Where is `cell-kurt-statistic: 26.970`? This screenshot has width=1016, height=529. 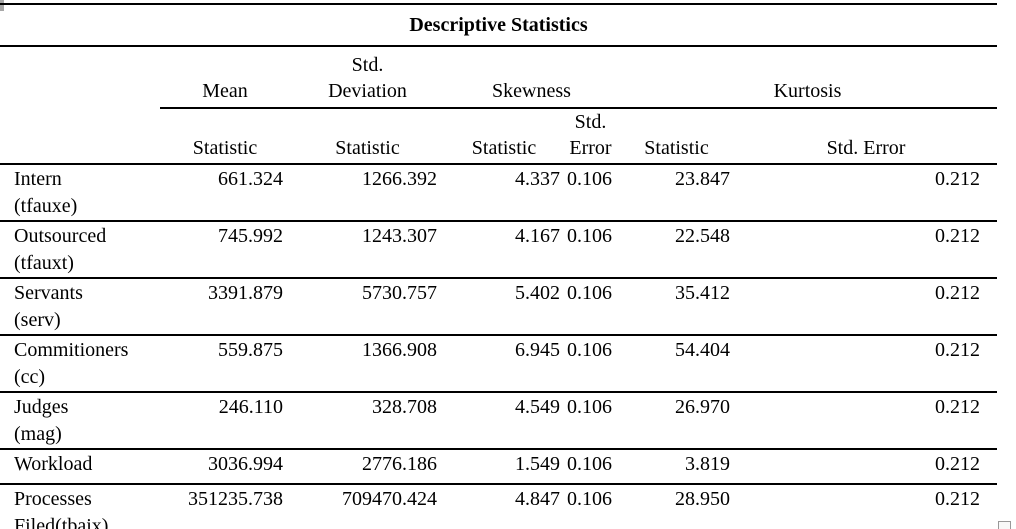
cell-kurt-statistic: 26.970 is located at coordinates (676, 421).